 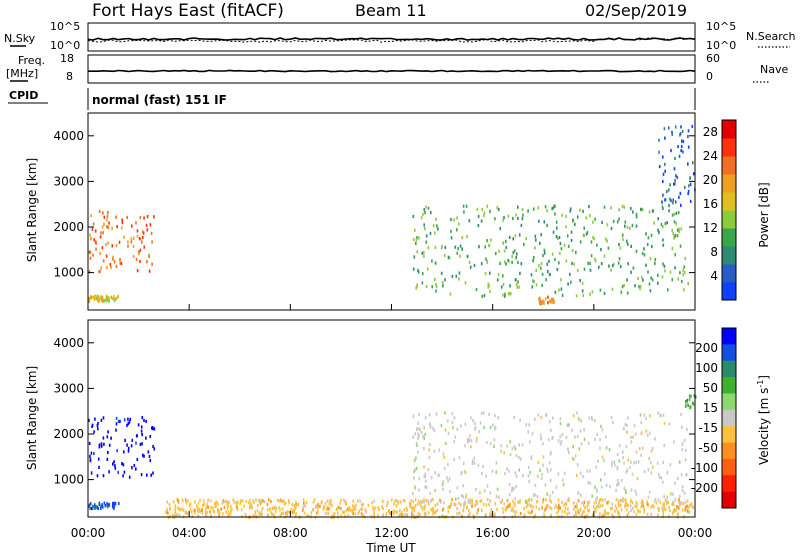 I want to click on nave-label: Nave, so click(x=774, y=69).